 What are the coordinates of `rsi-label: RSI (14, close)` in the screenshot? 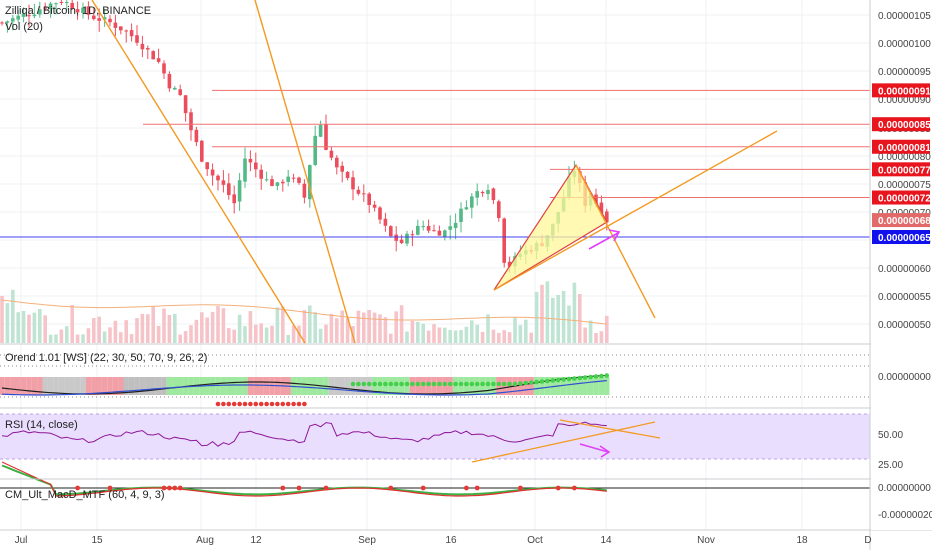 It's located at (41, 425).